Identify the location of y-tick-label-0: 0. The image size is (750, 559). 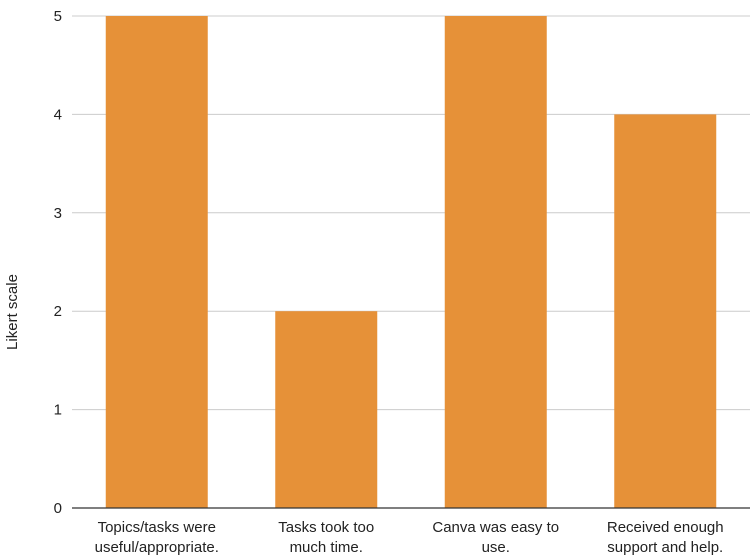
(58, 508).